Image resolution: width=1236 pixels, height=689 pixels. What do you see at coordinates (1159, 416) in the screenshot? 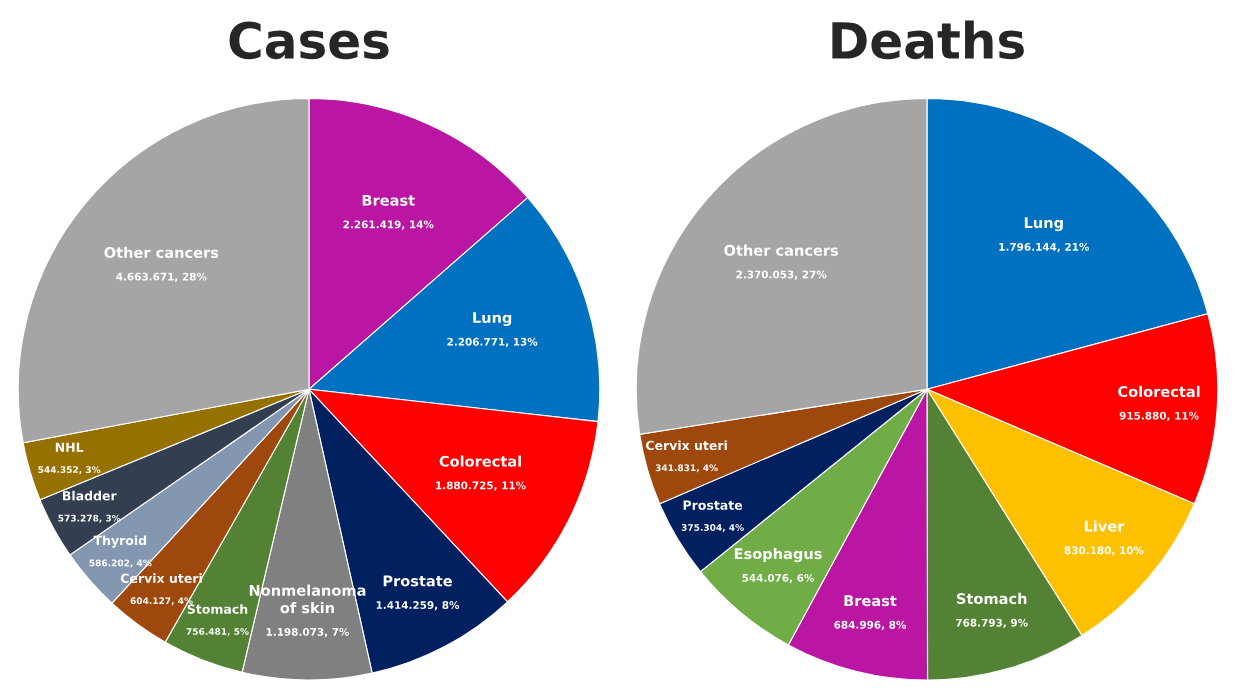
I see `data-label: 915.880, 11%` at bounding box center [1159, 416].